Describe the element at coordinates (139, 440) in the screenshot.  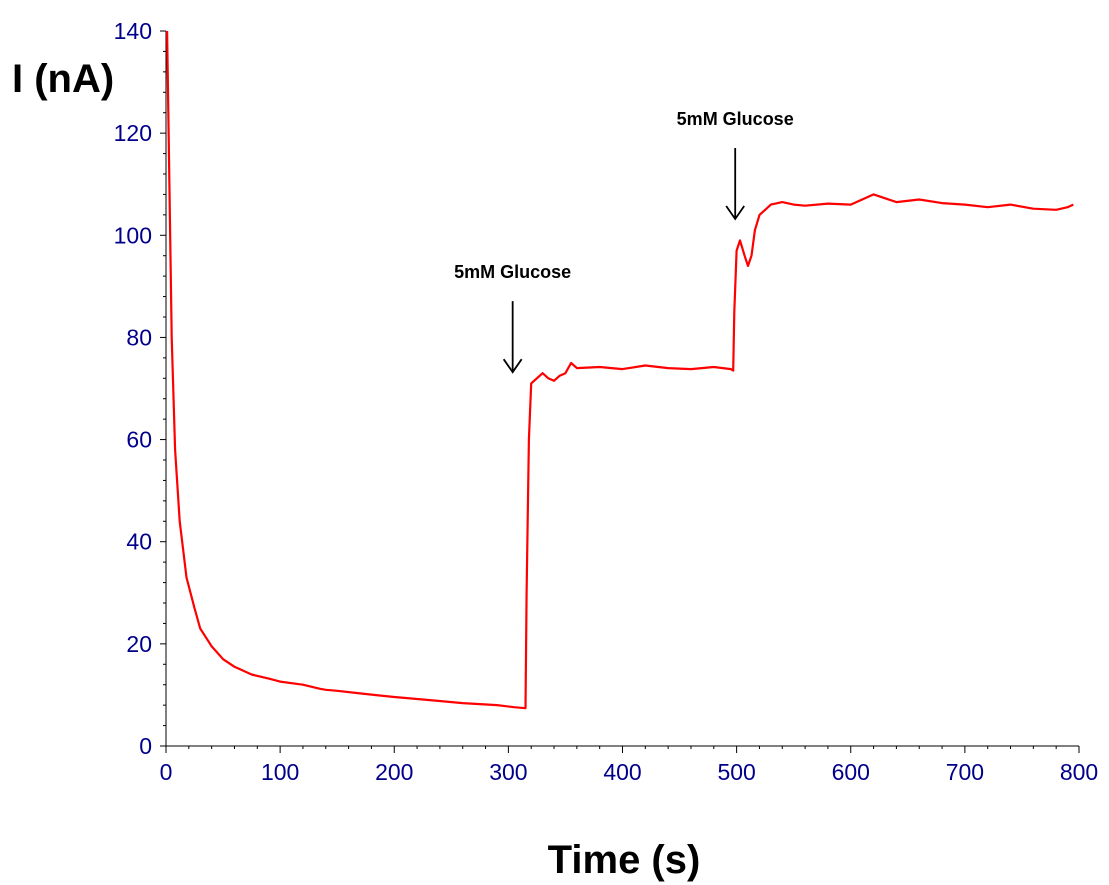
I see `y-tick-label: 60` at that location.